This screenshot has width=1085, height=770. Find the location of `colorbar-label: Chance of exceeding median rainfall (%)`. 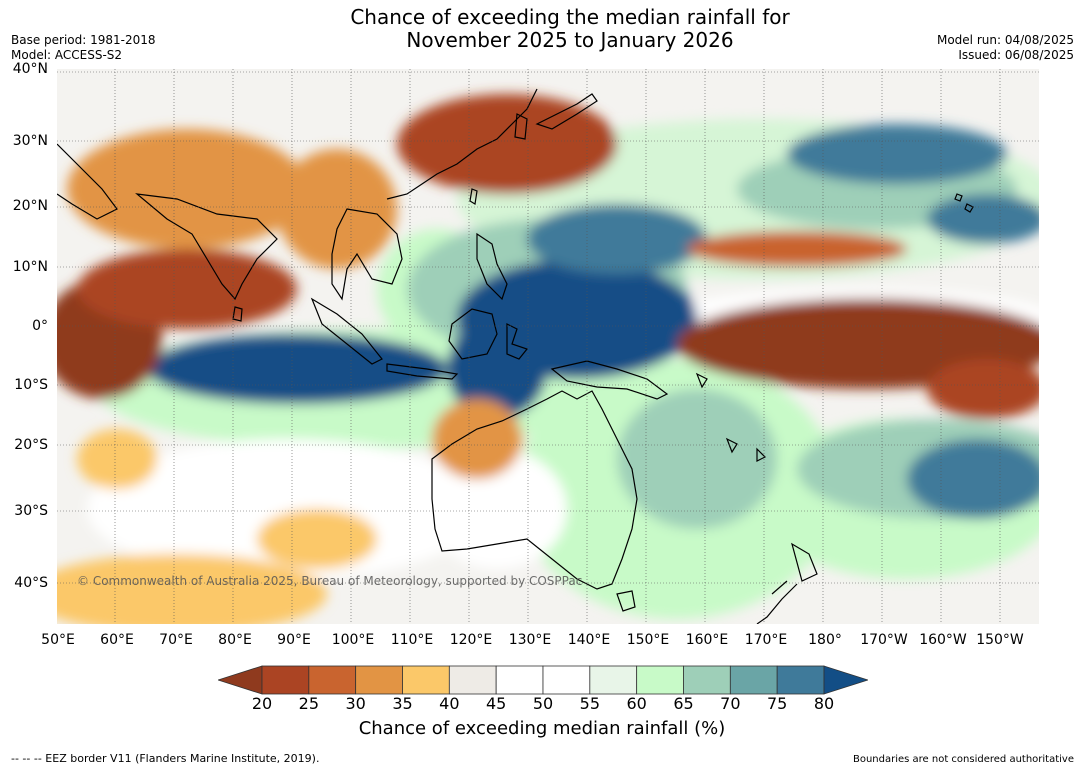

colorbar-label: Chance of exceeding median rainfall (%) is located at coordinates (542, 728).